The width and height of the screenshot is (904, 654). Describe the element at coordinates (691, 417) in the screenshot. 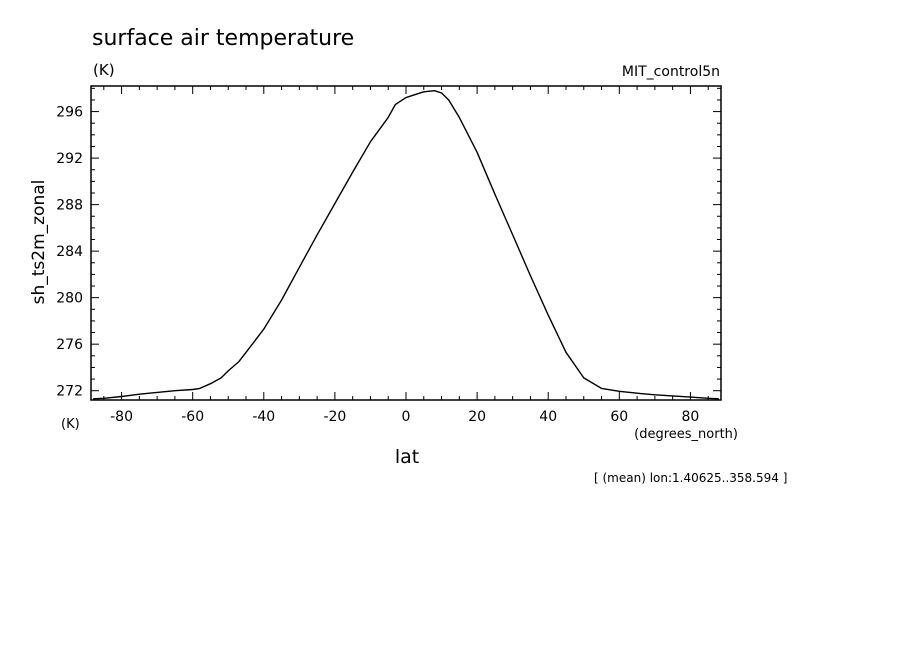

I see `x-tick-label: 80` at that location.